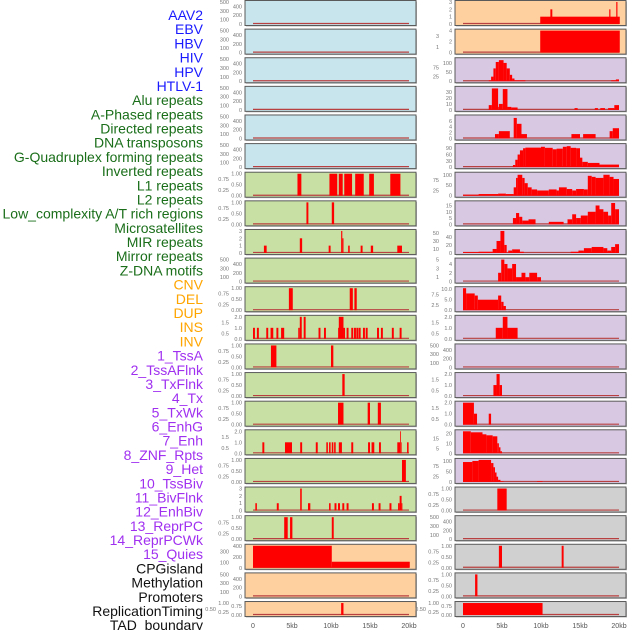  I want to click on track-label: A-Phased repeats, so click(147, 114).